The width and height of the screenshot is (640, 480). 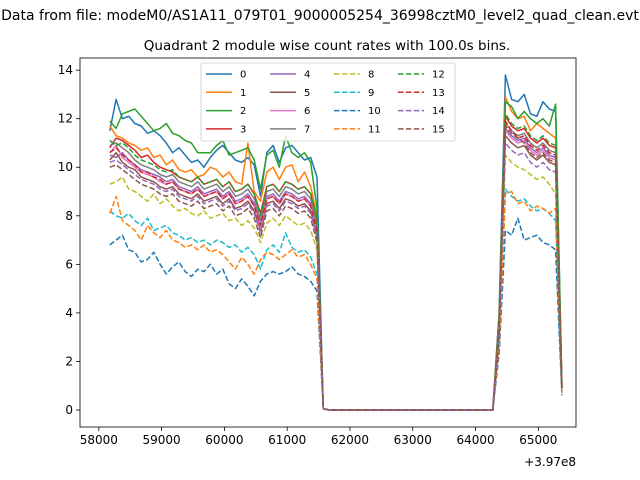 I want to click on y-axis: 0 2 4 6 8 10 12 14, so click(x=69, y=240).